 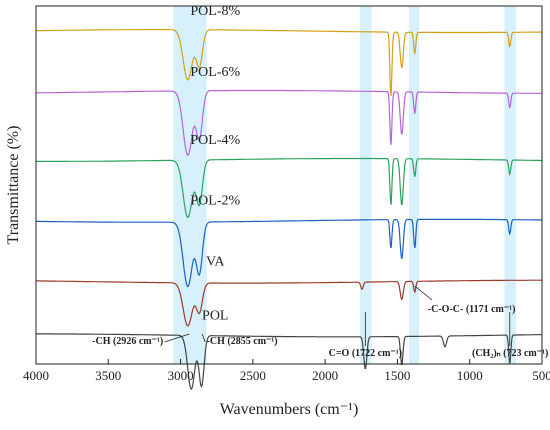 What do you see at coordinates (108, 375) in the screenshot?
I see `x-tick-label-3500: 3500` at bounding box center [108, 375].